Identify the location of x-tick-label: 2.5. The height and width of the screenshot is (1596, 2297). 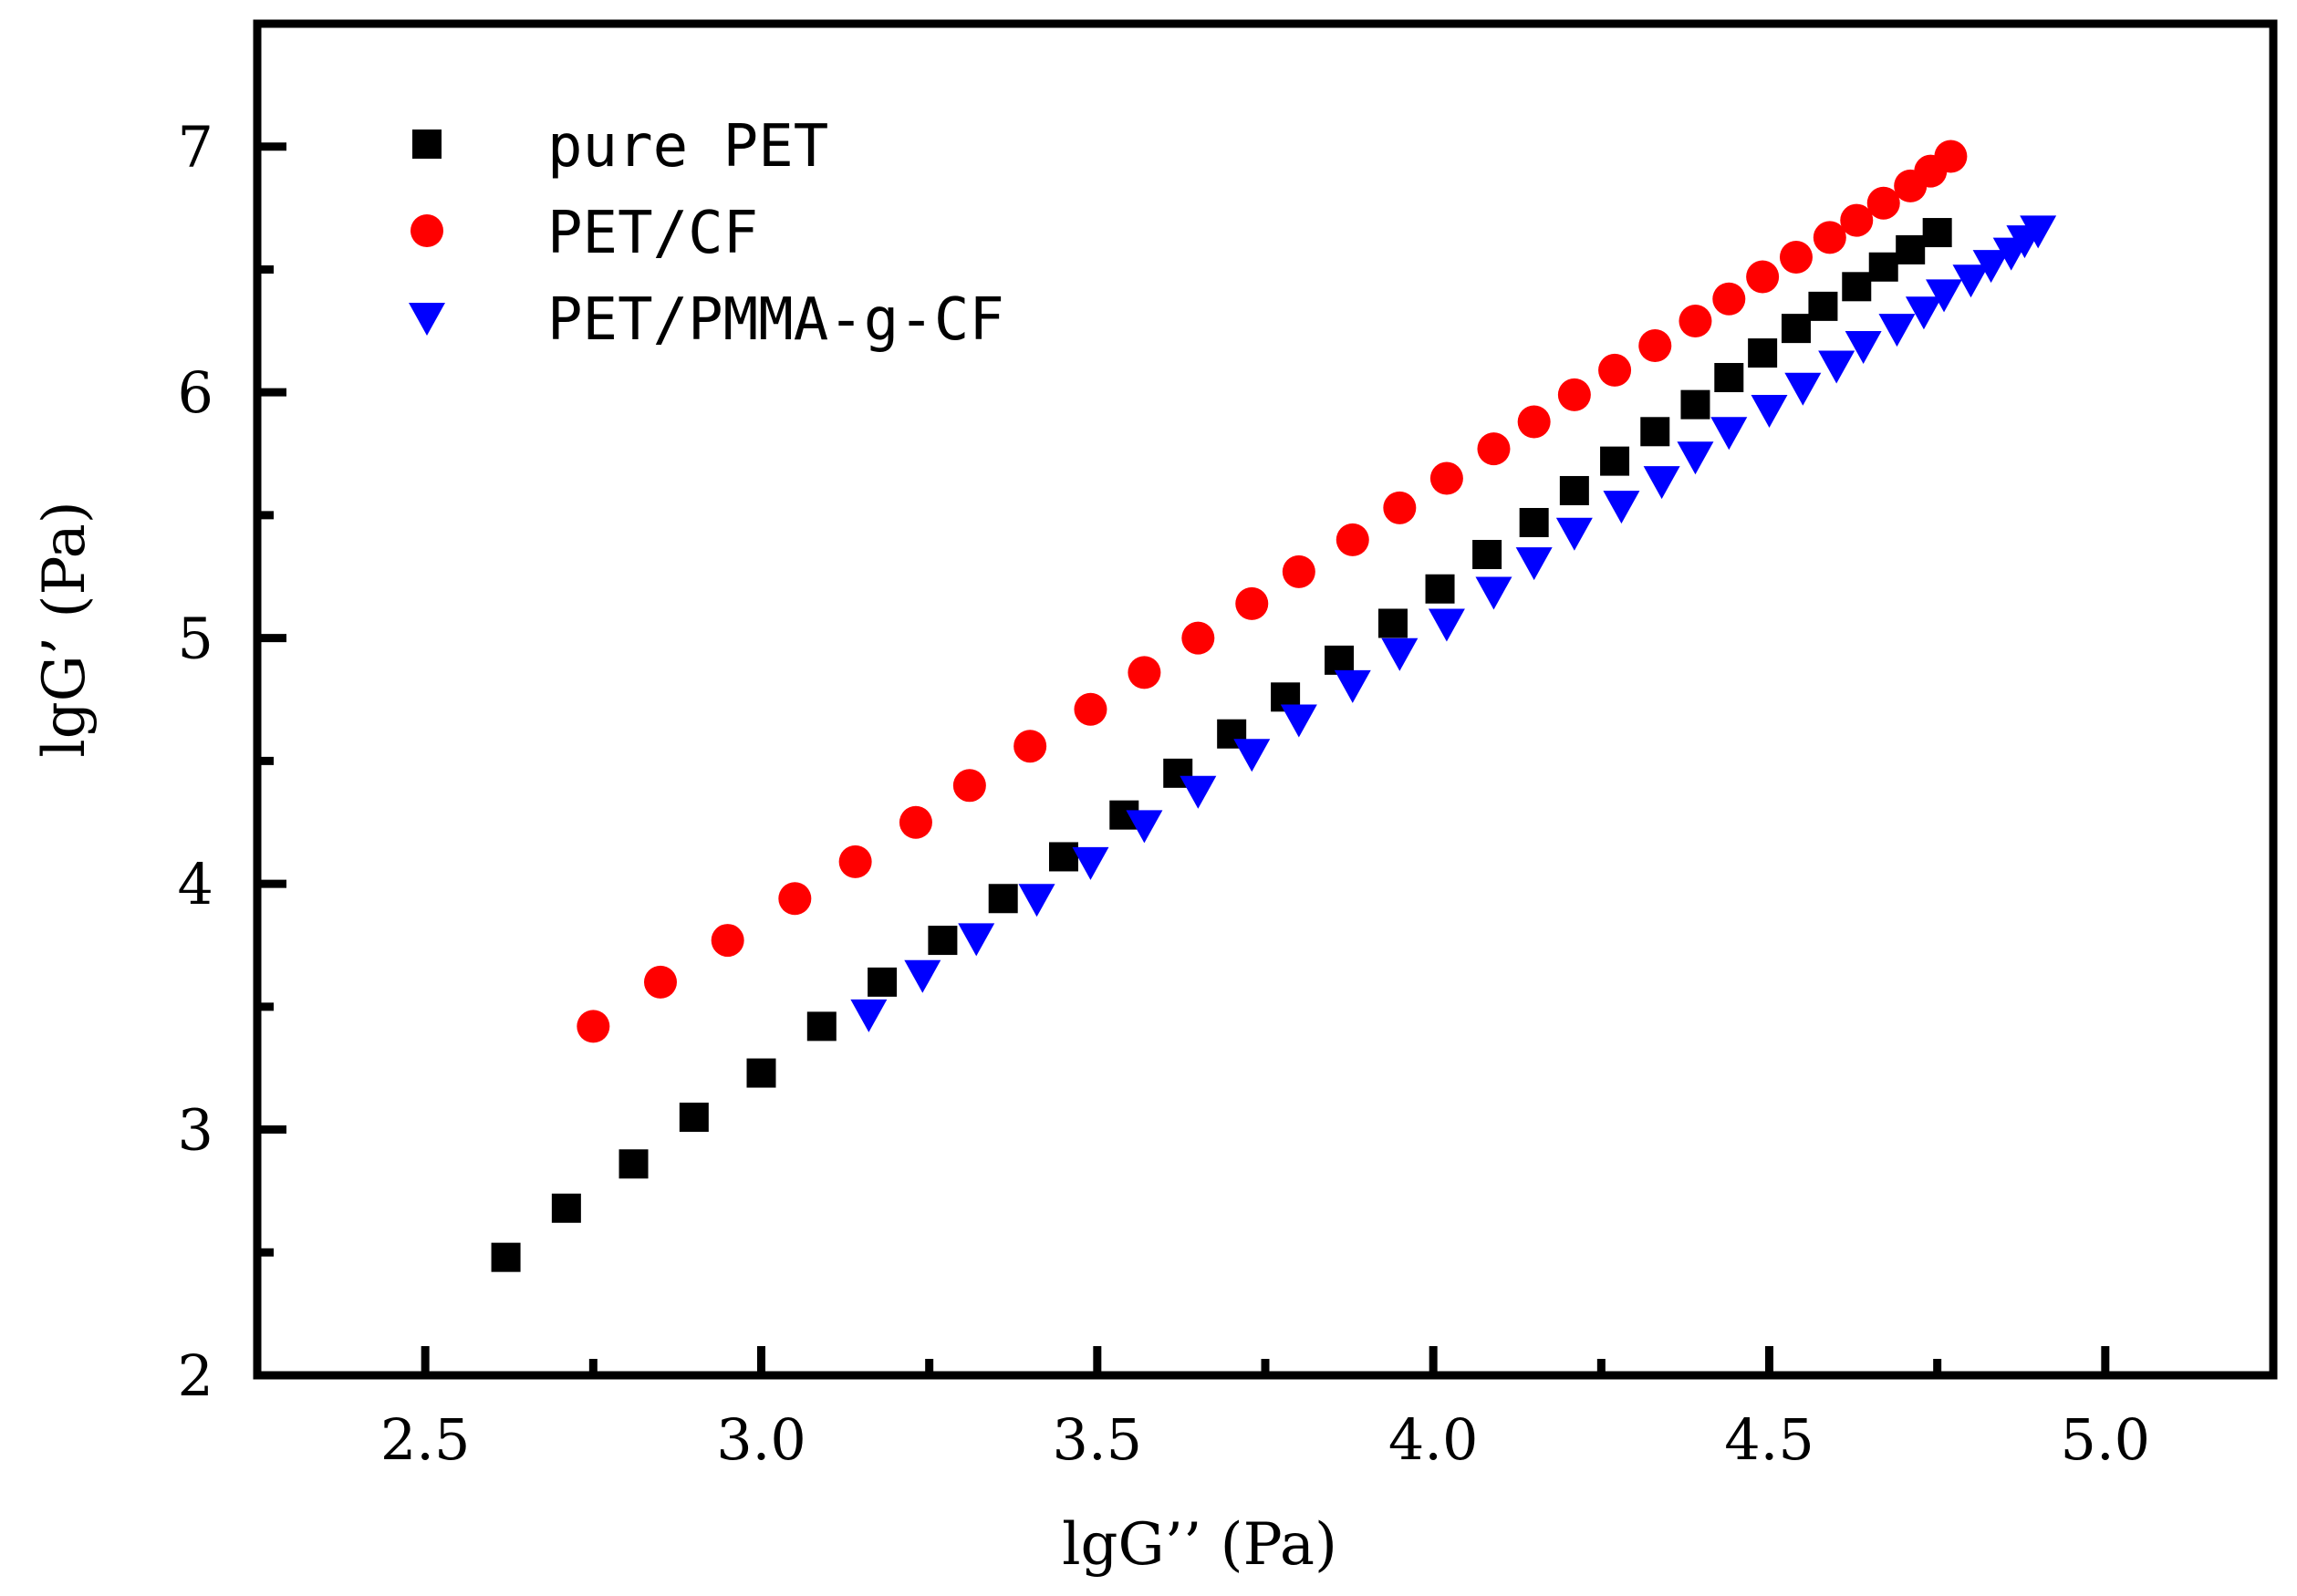
(425, 1440).